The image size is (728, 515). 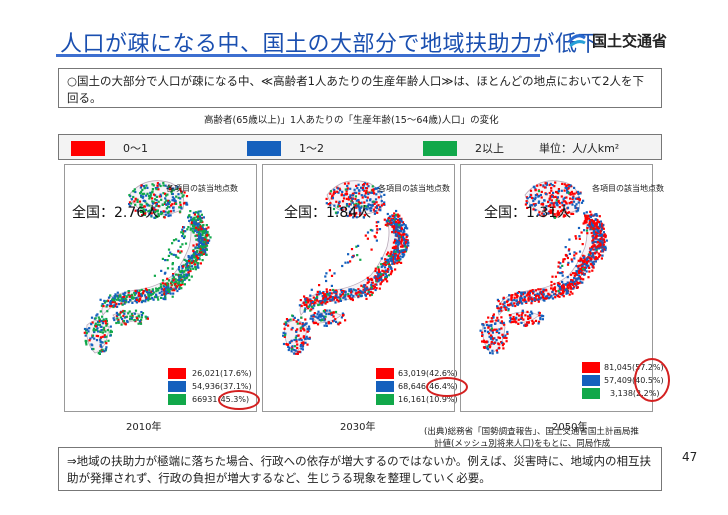 I want to click on highlight-oval-2010, so click(x=239, y=400).